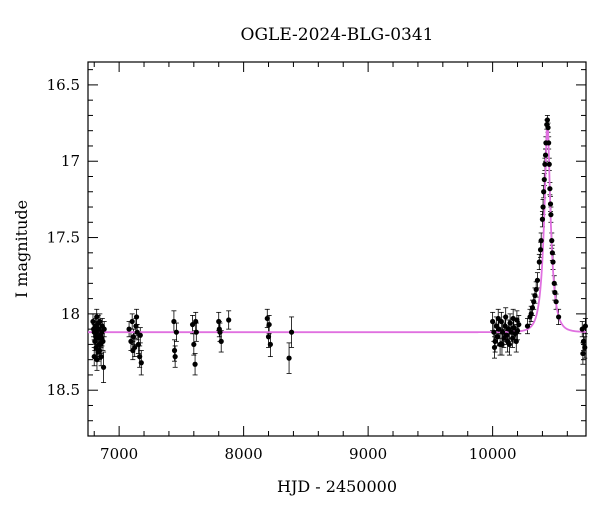 The height and width of the screenshot is (512, 600). What do you see at coordinates (368, 454) in the screenshot?
I see `x-tick-label: 9000` at bounding box center [368, 454].